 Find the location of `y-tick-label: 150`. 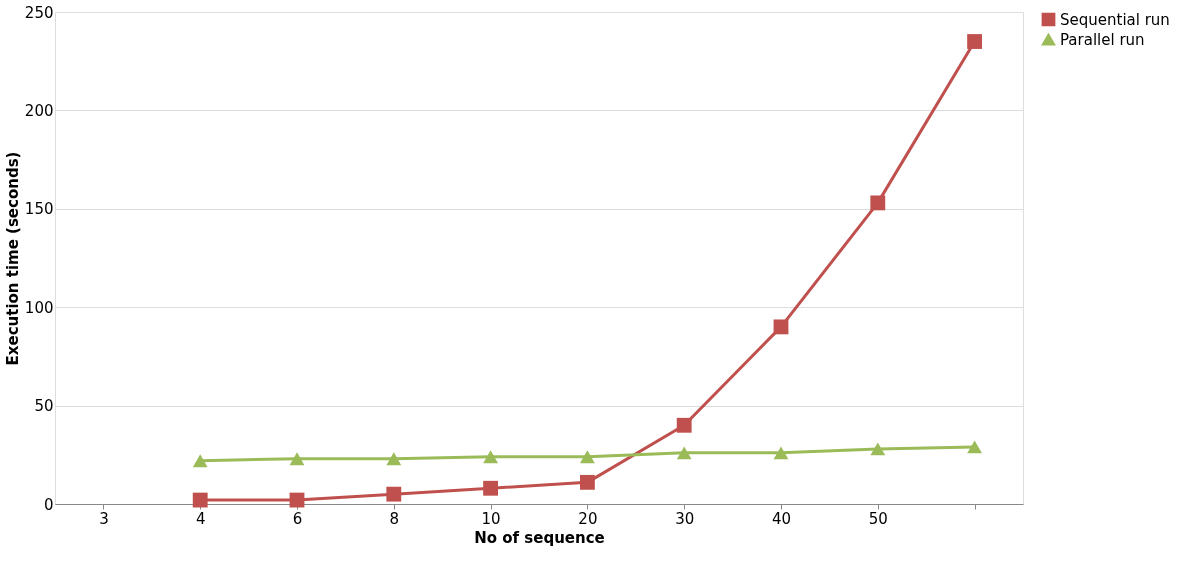

y-tick-label: 150 is located at coordinates (39, 209).